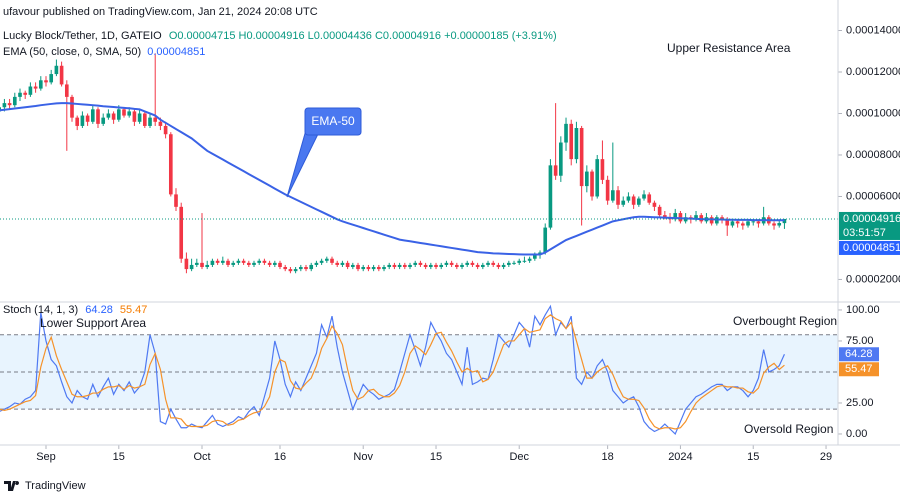 Image resolution: width=900 pixels, height=500 pixels. Describe the element at coordinates (202, 36) in the screenshot. I see `ohlc-open: O0.00004715` at that location.